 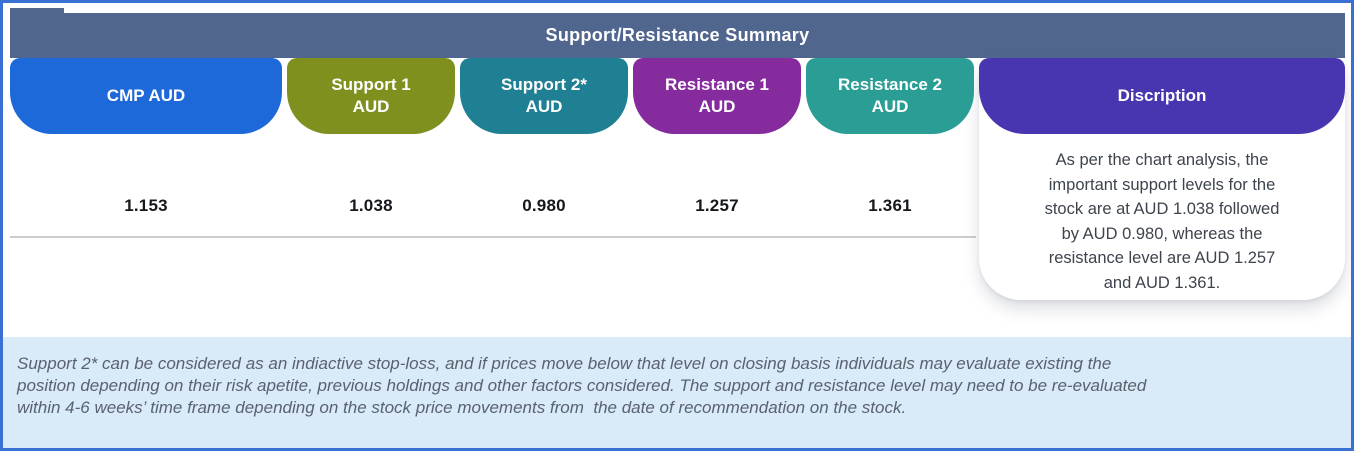 I want to click on value-resistance-2: 1.361, so click(x=890, y=205).